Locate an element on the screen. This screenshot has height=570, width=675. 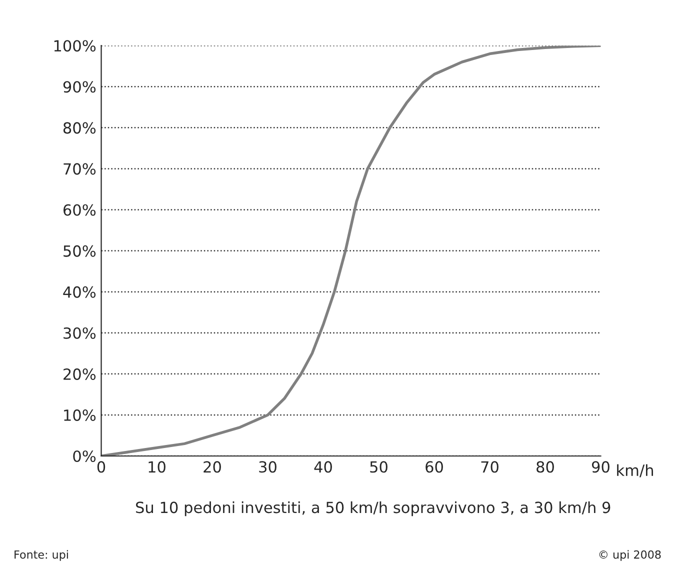
y-tick-label: 90% is located at coordinates (79, 87).